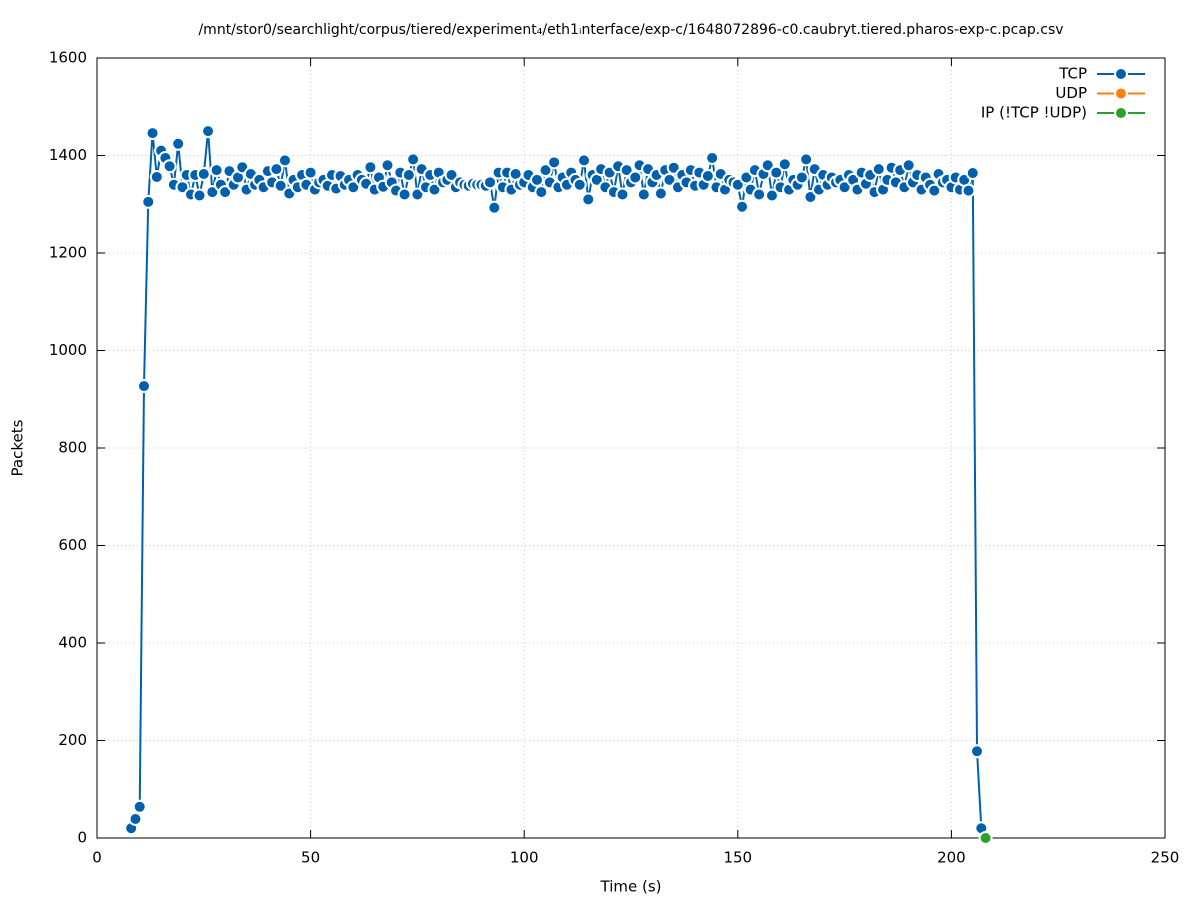 The image size is (1197, 900). Describe the element at coordinates (1072, 74) in the screenshot. I see `legend-label: TCP` at that location.